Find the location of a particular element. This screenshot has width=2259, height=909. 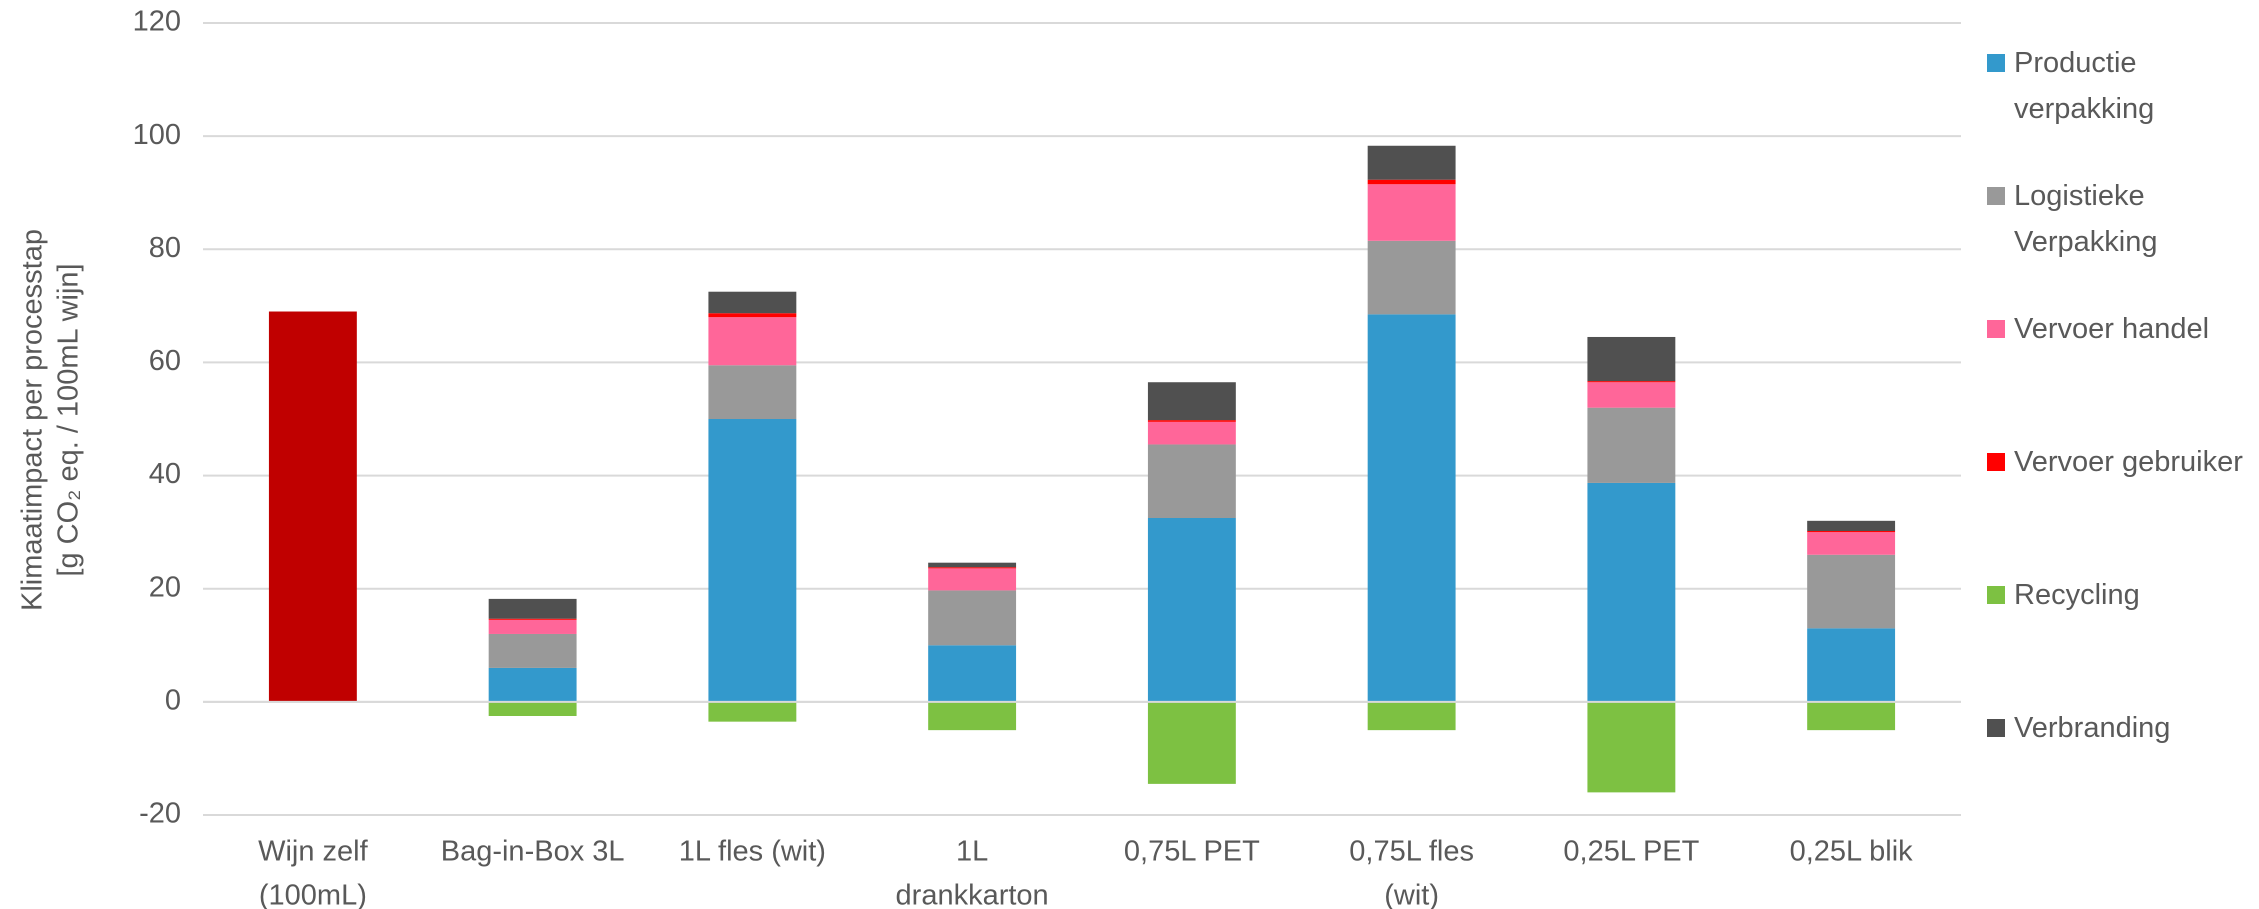

x-tick-label: drankkarton is located at coordinates (972, 894).